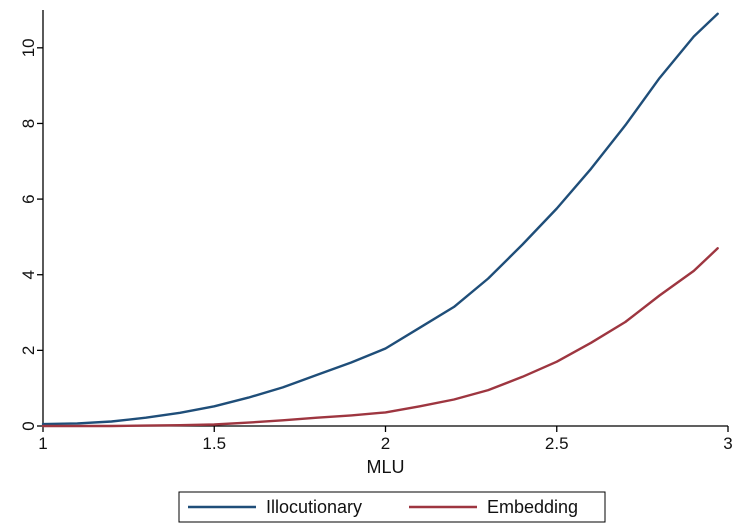  What do you see at coordinates (727, 443) in the screenshot?
I see `x-tick-label: 3` at bounding box center [727, 443].